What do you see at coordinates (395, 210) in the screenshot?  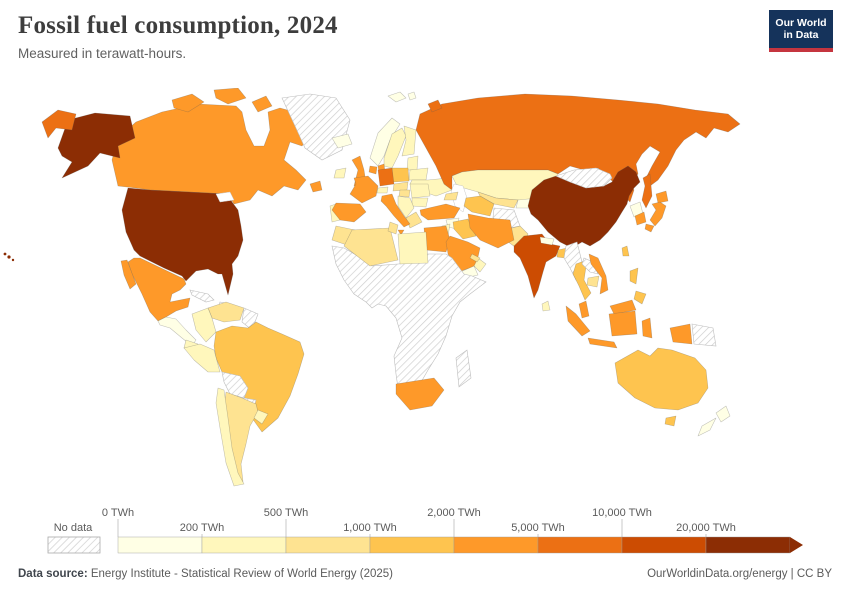 I see `country-italy` at bounding box center [395, 210].